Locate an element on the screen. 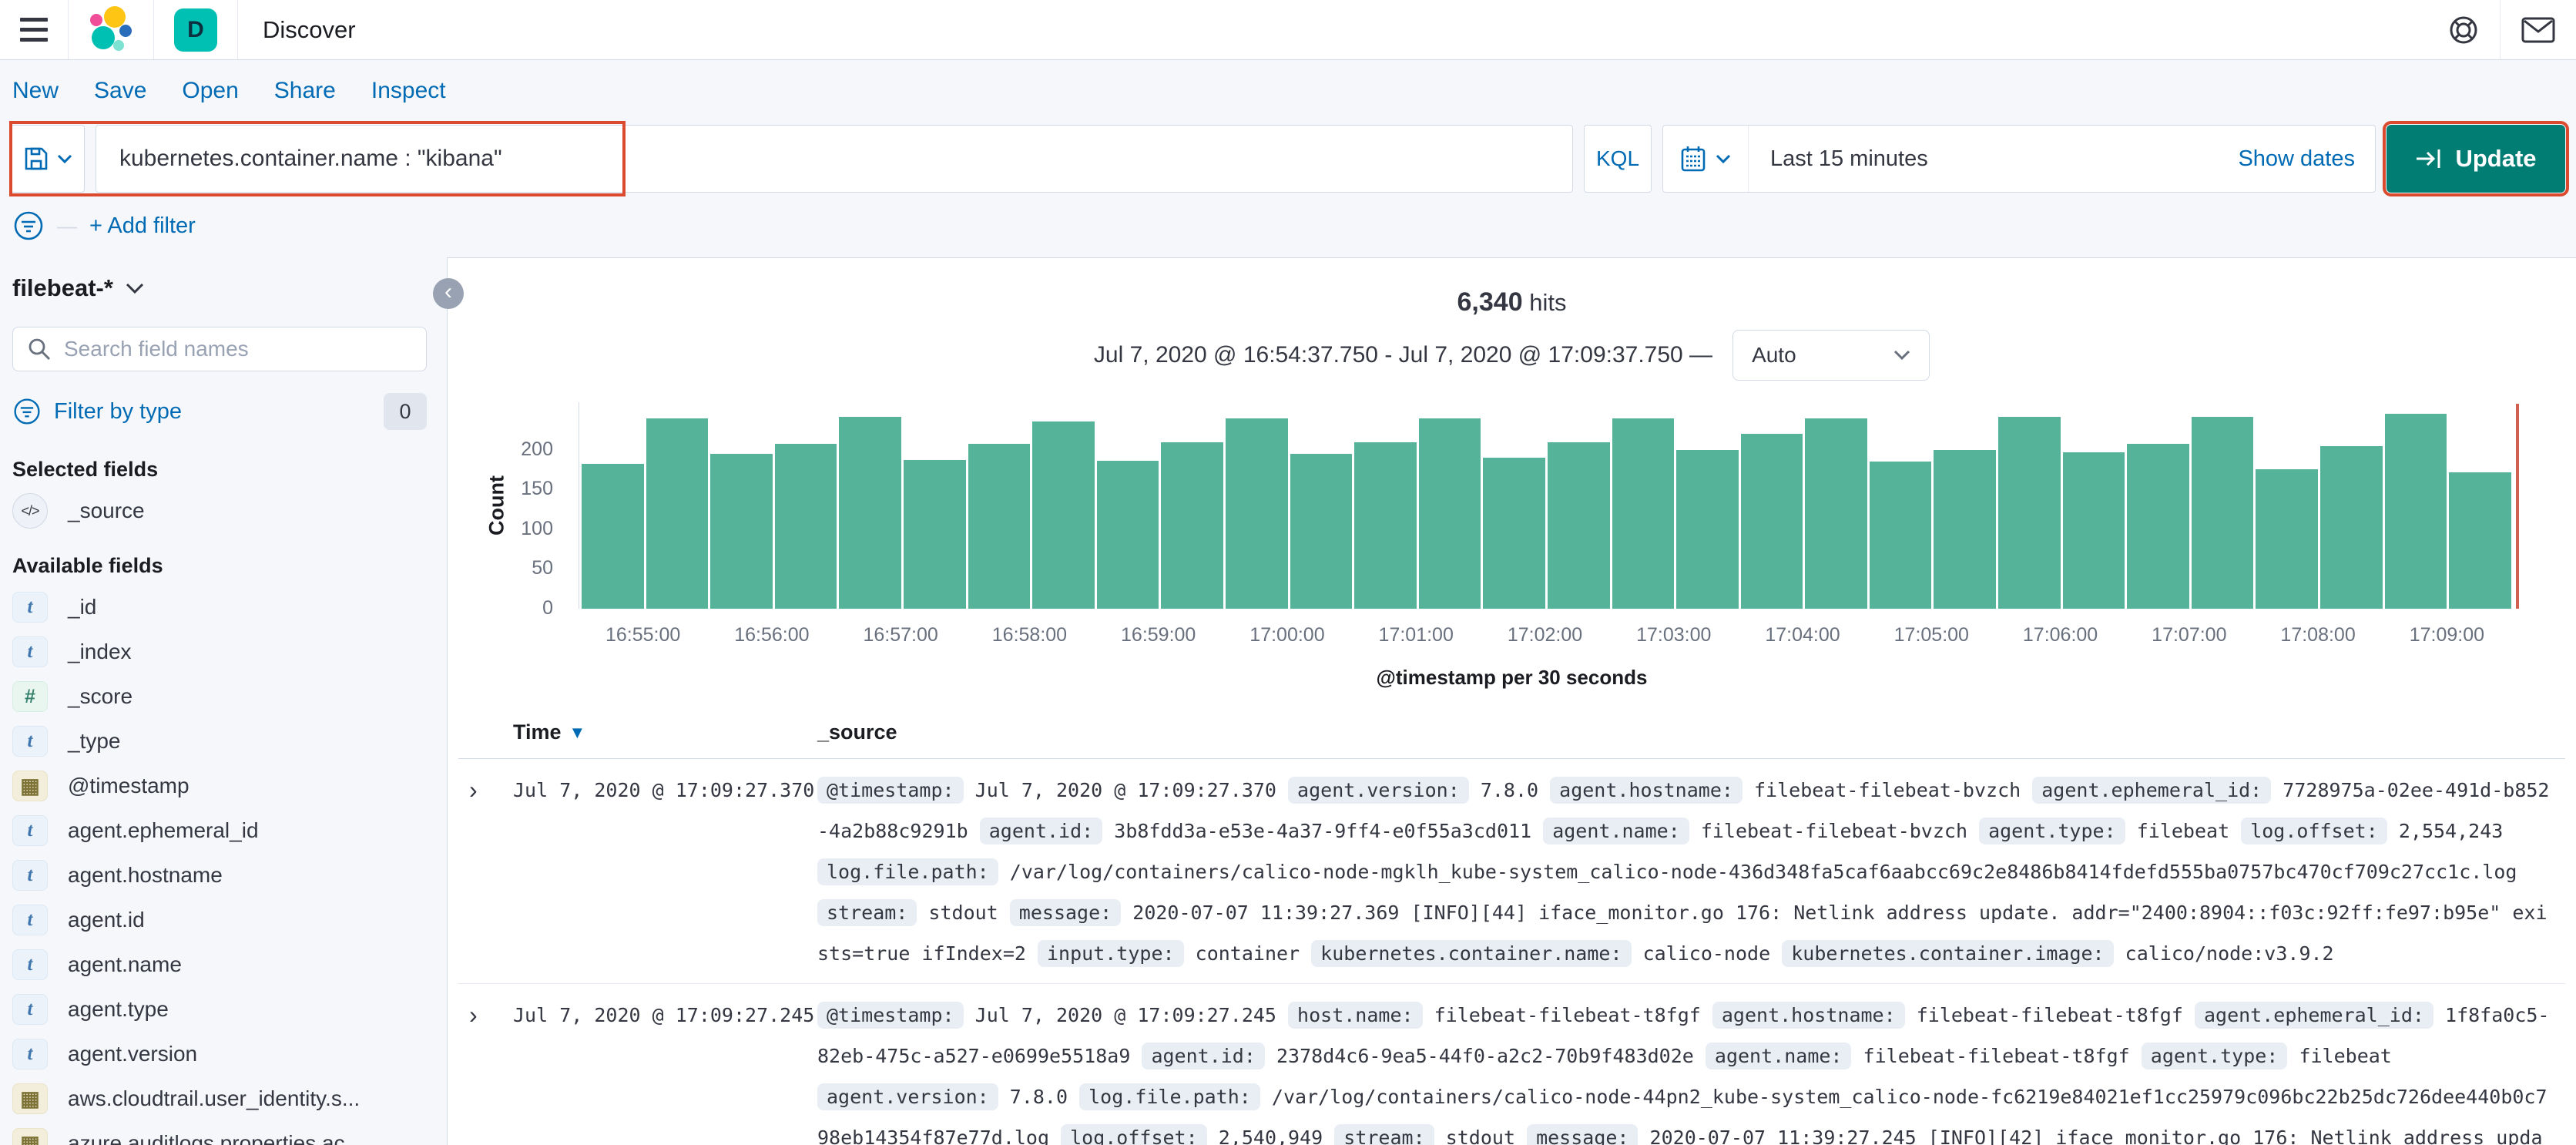  field-value: 2,554,243 is located at coordinates (2451, 831).